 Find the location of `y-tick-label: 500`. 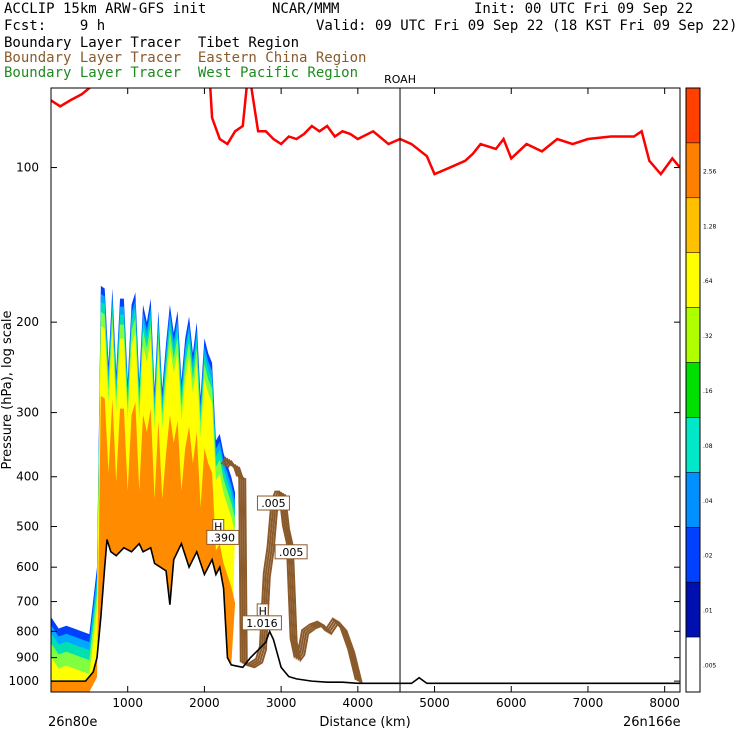

y-tick-label: 500 is located at coordinates (27, 527).